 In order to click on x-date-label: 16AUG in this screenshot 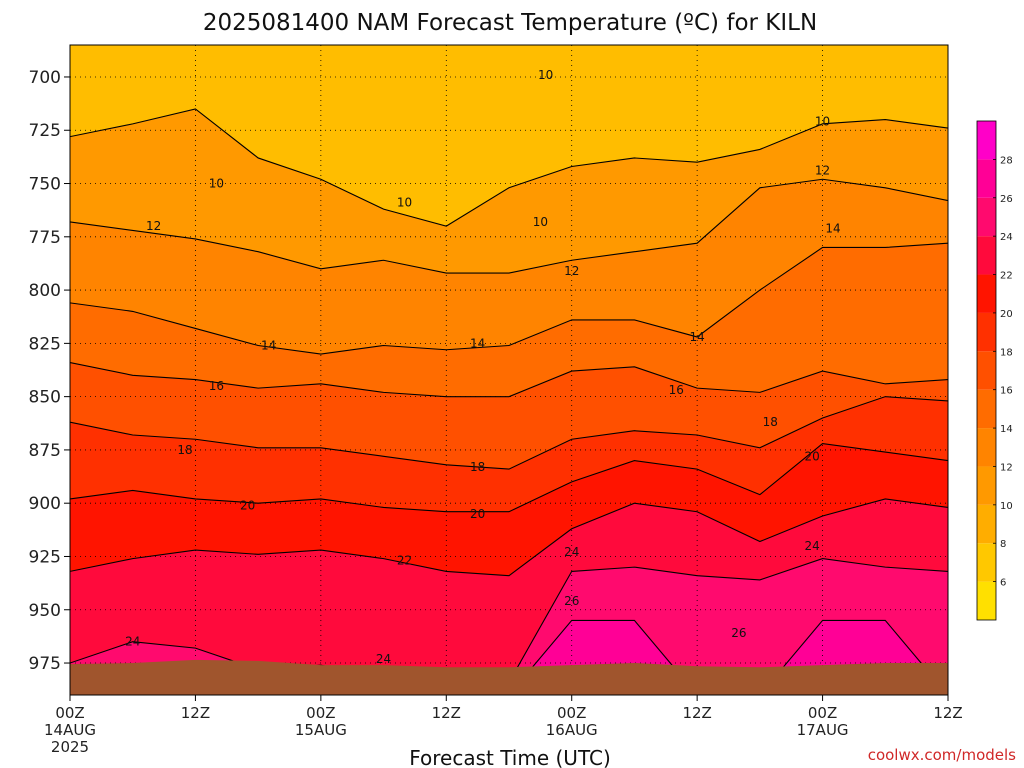, I will do `click(572, 730)`.